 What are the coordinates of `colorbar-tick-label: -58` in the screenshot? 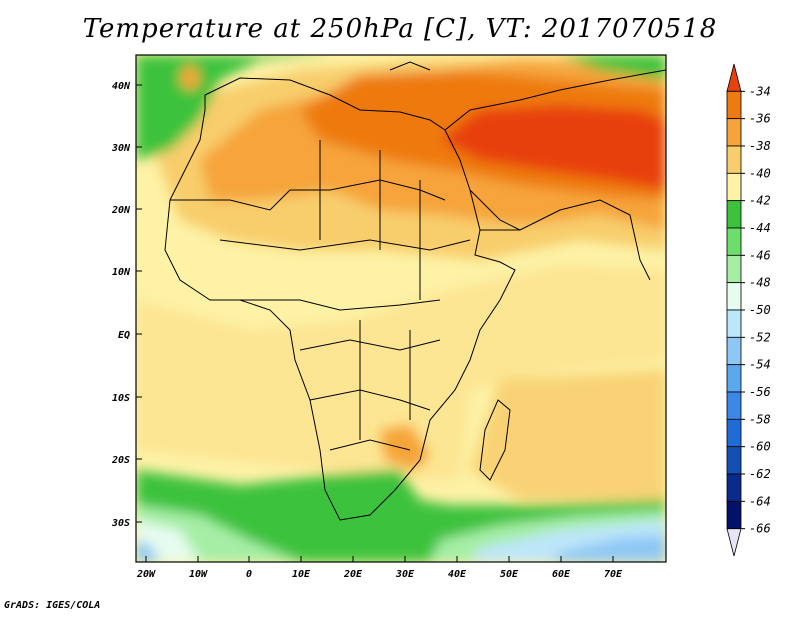 It's located at (760, 419).